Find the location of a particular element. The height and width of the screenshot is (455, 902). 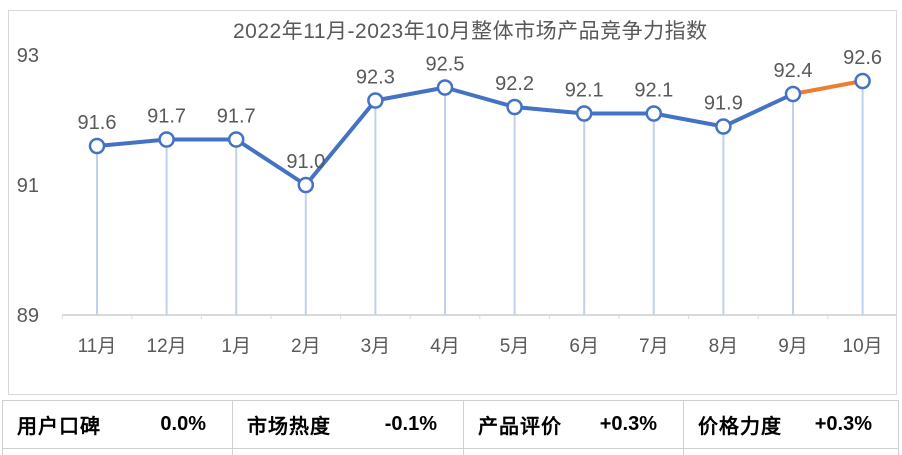

data-point-label: 91.6 is located at coordinates (97, 123).